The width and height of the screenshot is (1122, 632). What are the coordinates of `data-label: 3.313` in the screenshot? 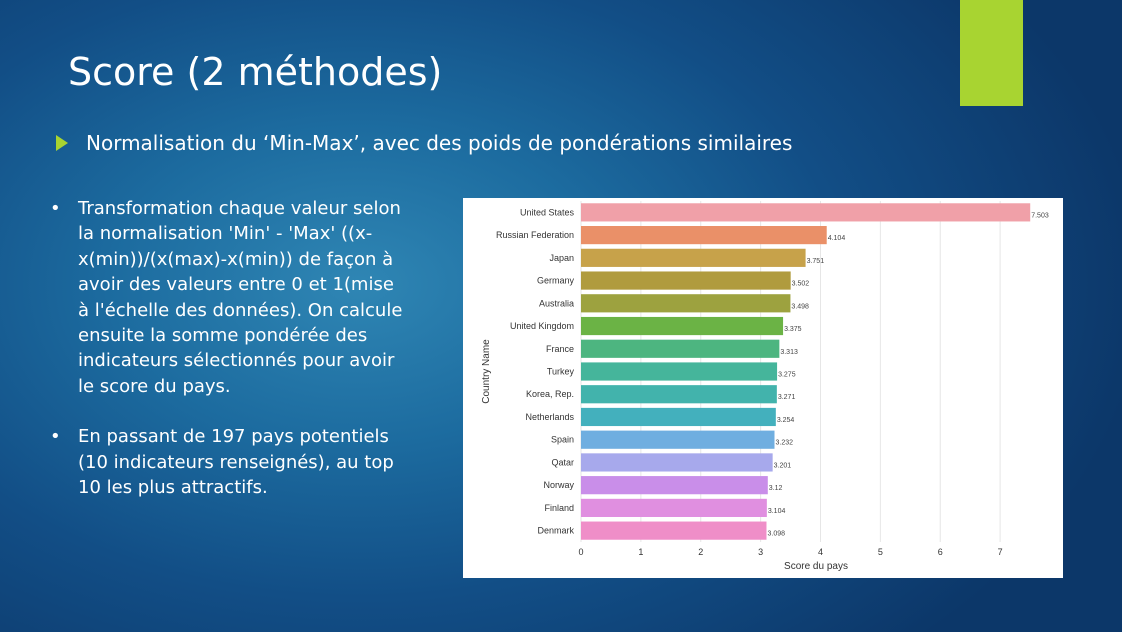 It's located at (789, 352).